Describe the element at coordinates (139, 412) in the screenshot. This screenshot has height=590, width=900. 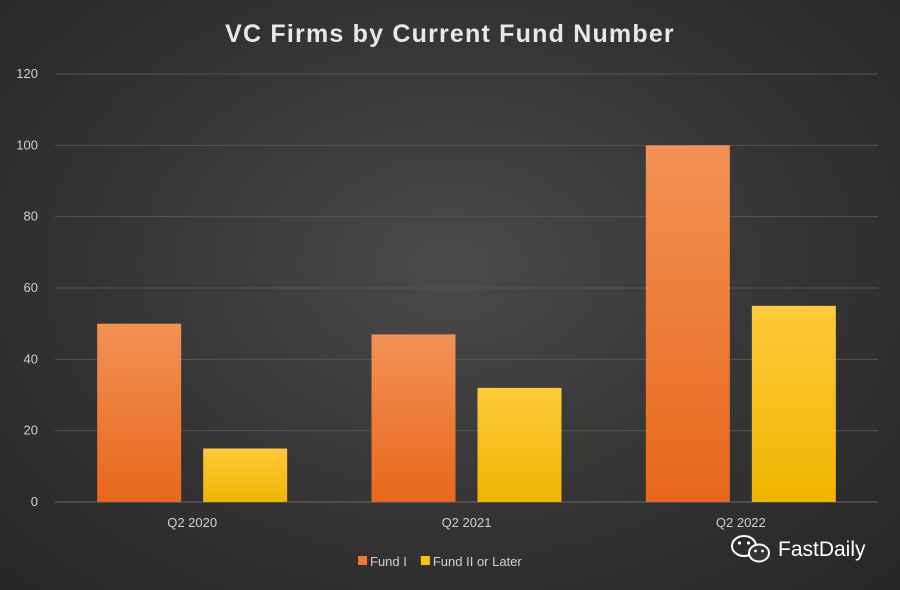
I see `bar-fund-i-q2-2020` at that location.